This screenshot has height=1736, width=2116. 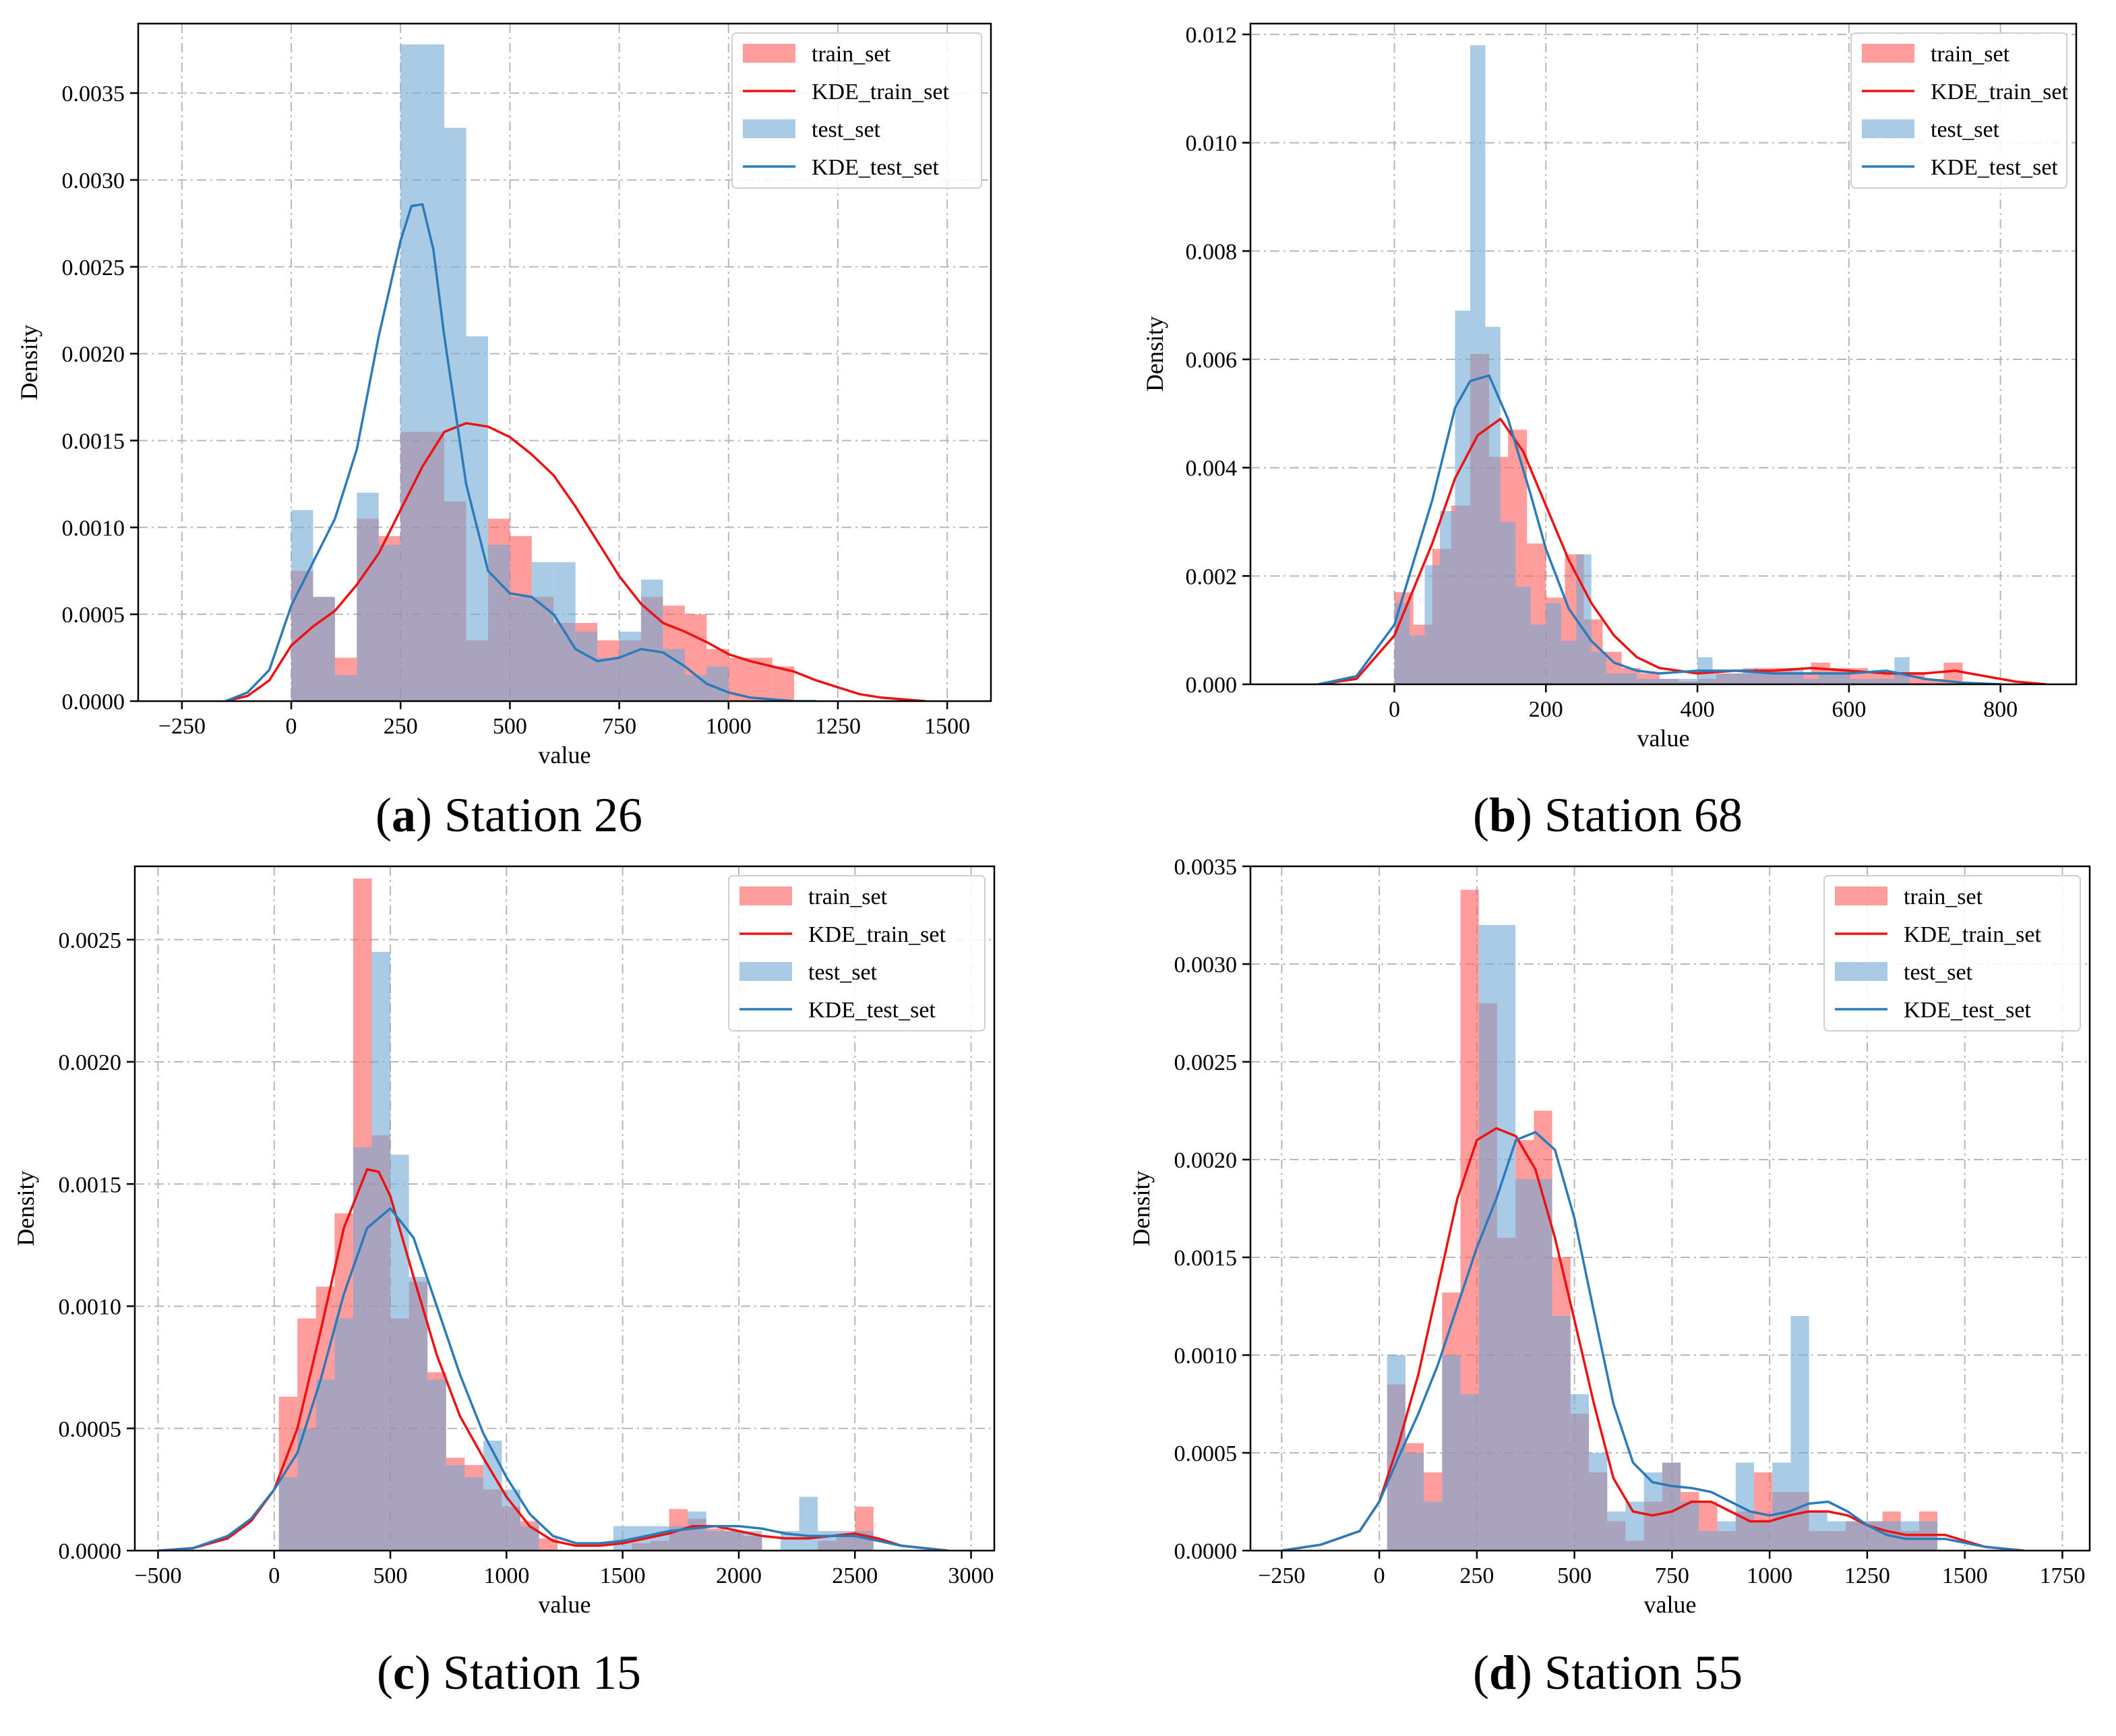 I want to click on x-tick-label: 2000, so click(x=739, y=1575).